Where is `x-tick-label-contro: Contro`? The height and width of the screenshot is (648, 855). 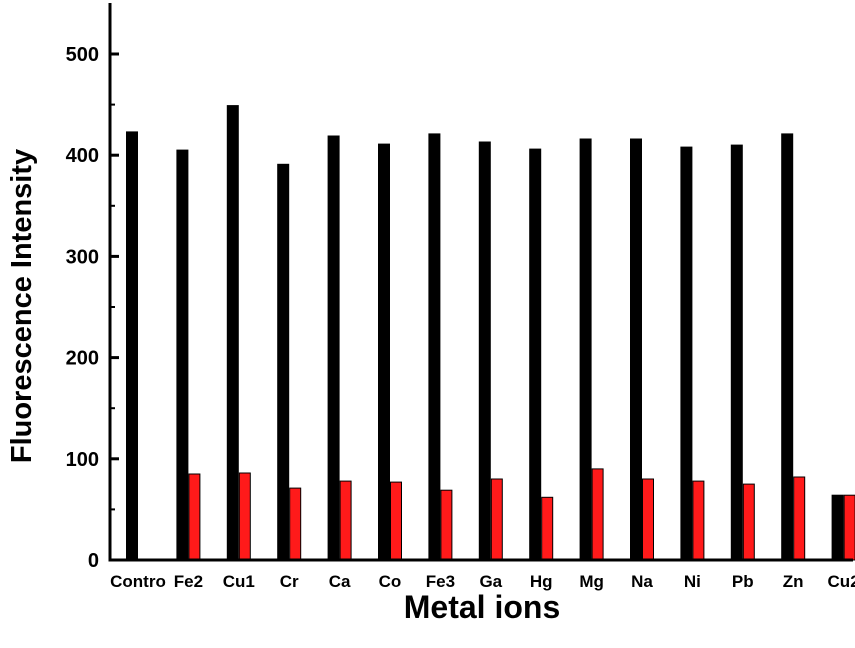 x-tick-label-contro: Contro is located at coordinates (138, 581).